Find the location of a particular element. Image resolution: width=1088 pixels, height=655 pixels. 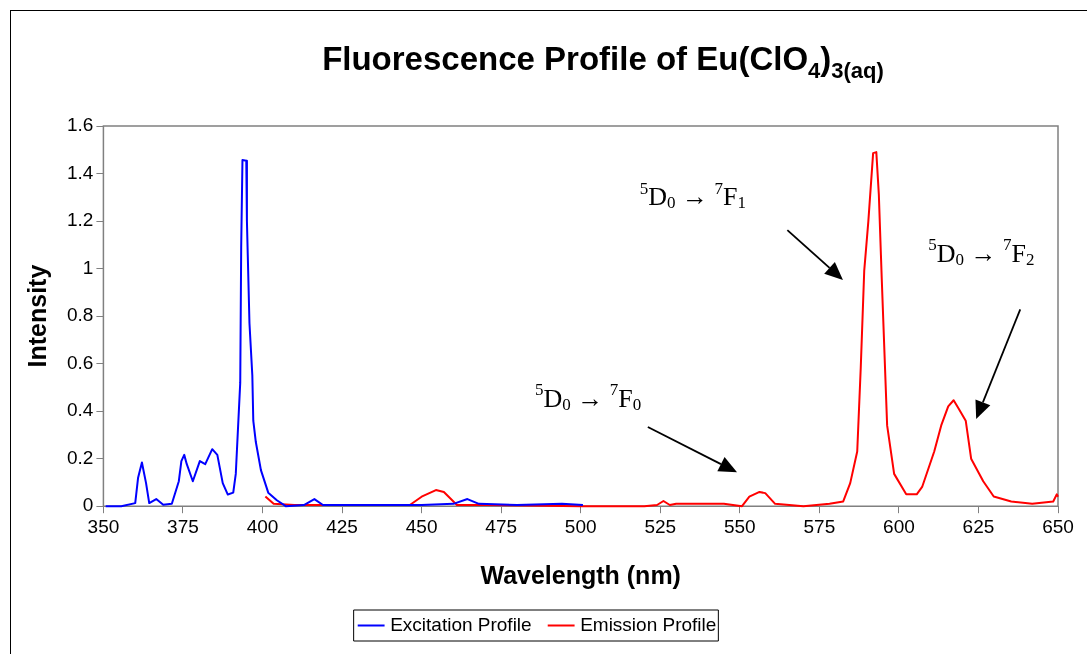

x-tick-label: 500 is located at coordinates (580, 526).